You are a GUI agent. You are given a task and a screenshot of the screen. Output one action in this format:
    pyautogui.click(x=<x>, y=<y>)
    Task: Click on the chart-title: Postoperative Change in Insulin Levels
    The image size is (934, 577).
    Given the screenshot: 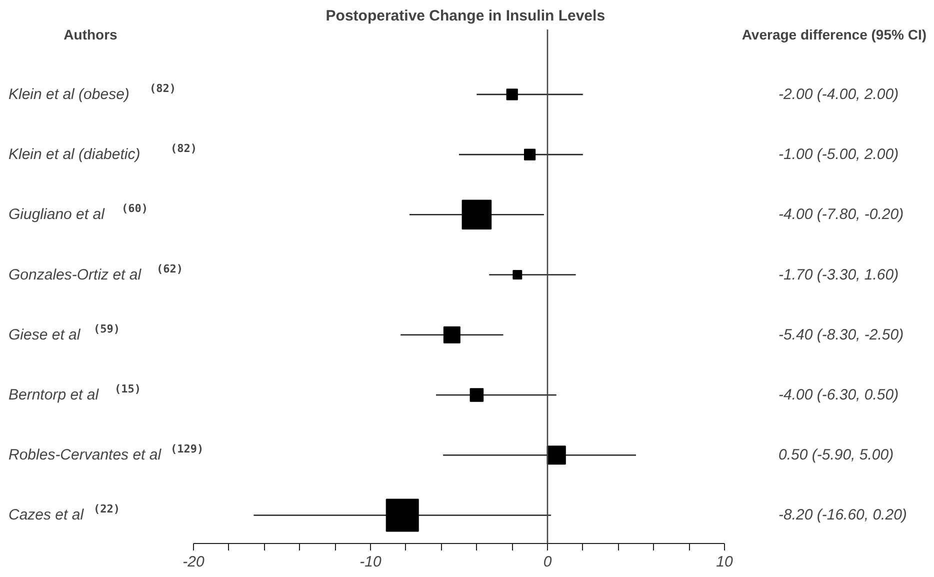 What is the action you would take?
    pyautogui.click(x=466, y=16)
    